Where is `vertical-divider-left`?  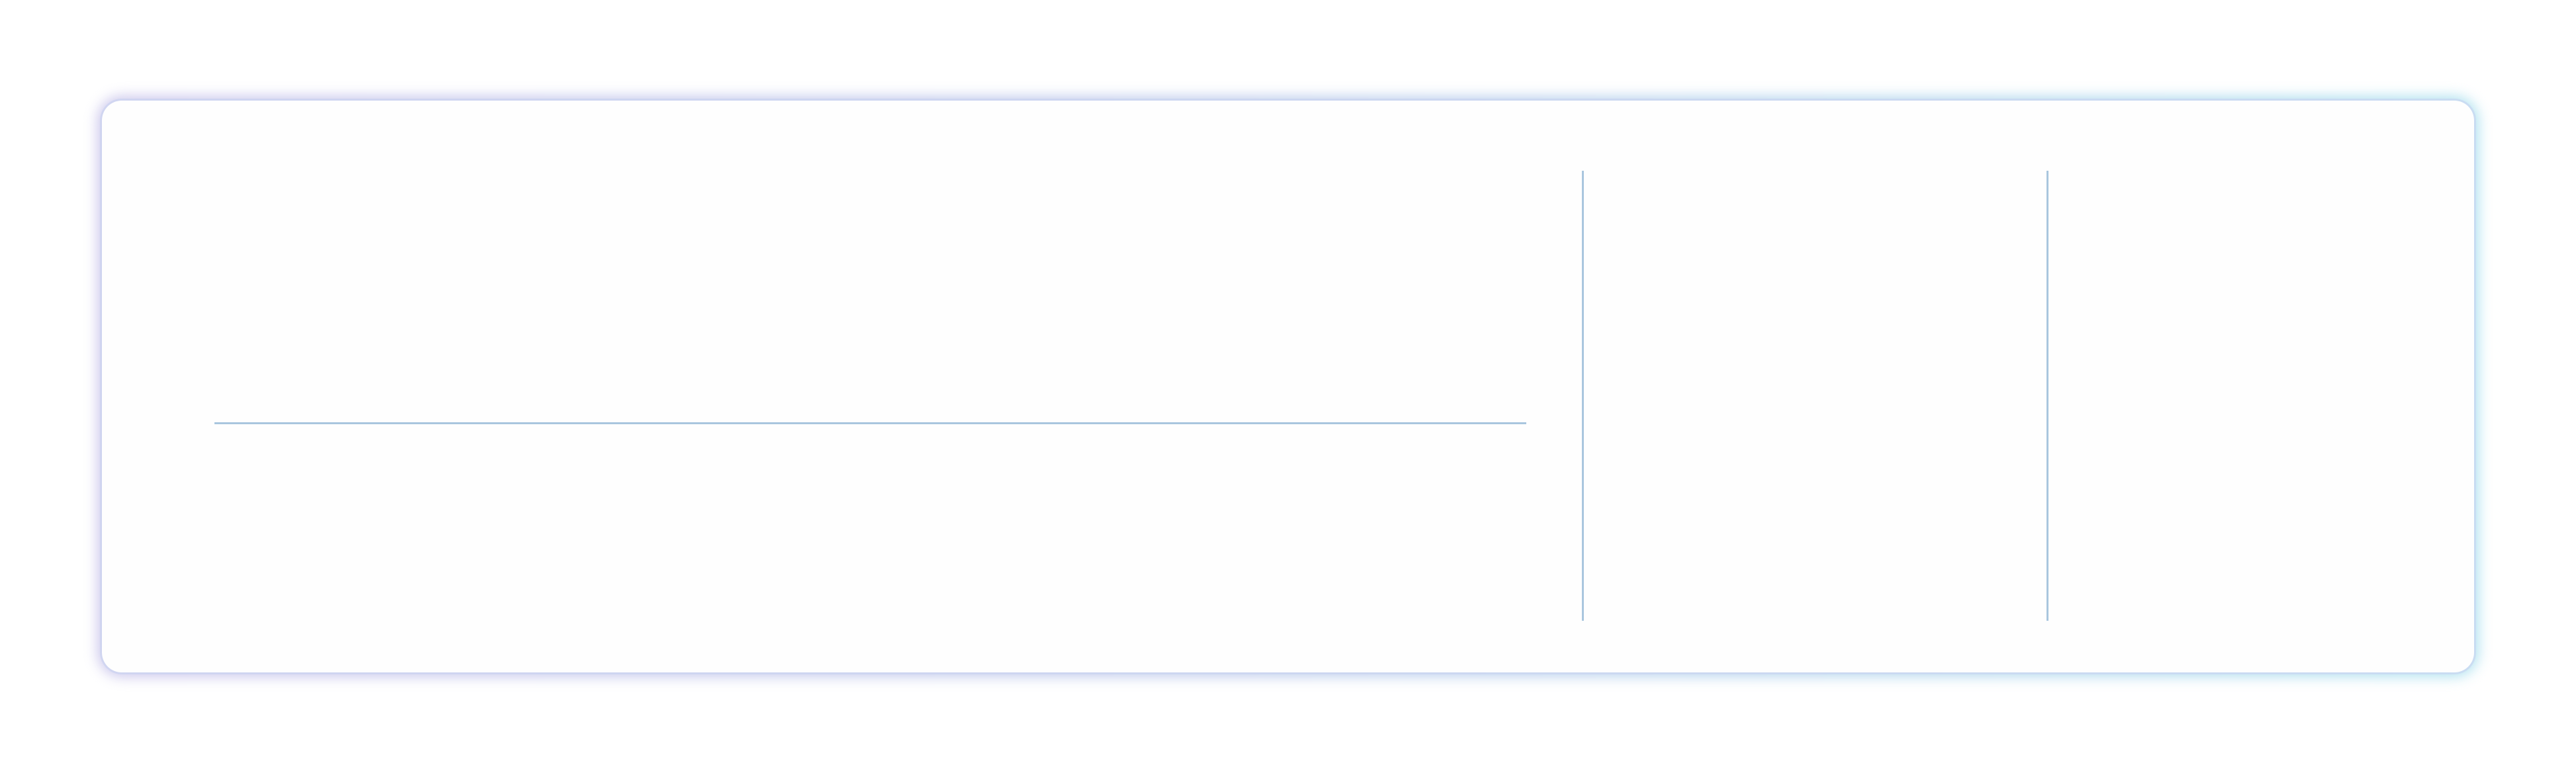 vertical-divider-left is located at coordinates (1583, 396).